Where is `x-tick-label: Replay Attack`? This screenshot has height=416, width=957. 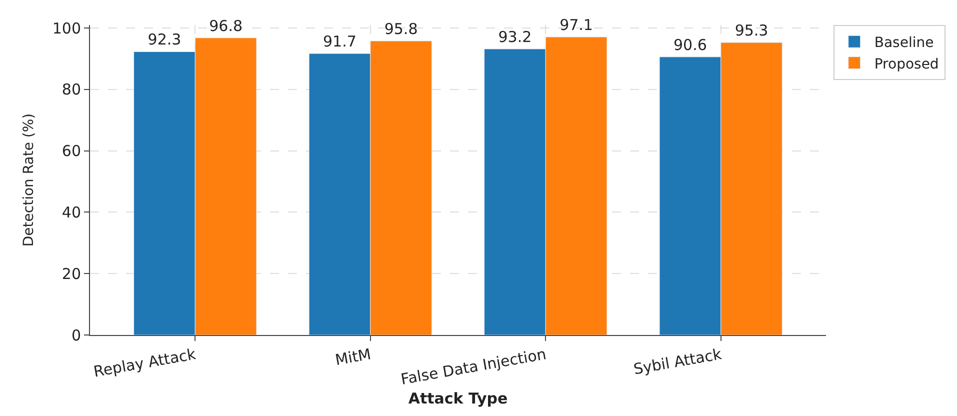 x-tick-label: Replay Attack is located at coordinates (145, 363).